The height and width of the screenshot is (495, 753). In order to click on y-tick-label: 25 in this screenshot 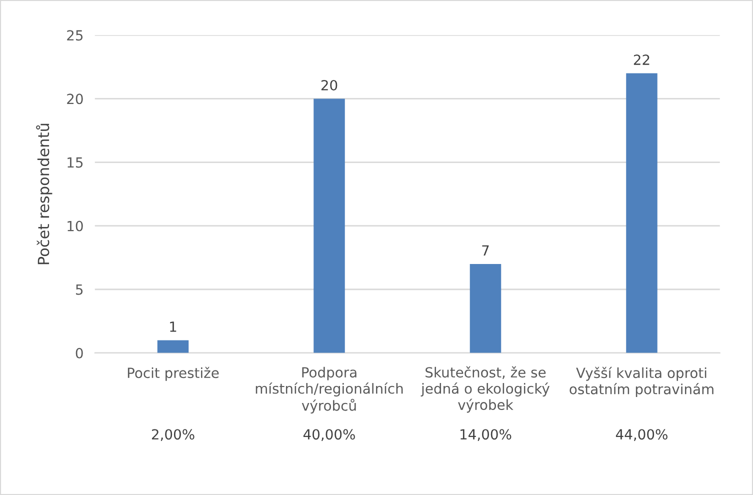, I will do `click(75, 35)`.